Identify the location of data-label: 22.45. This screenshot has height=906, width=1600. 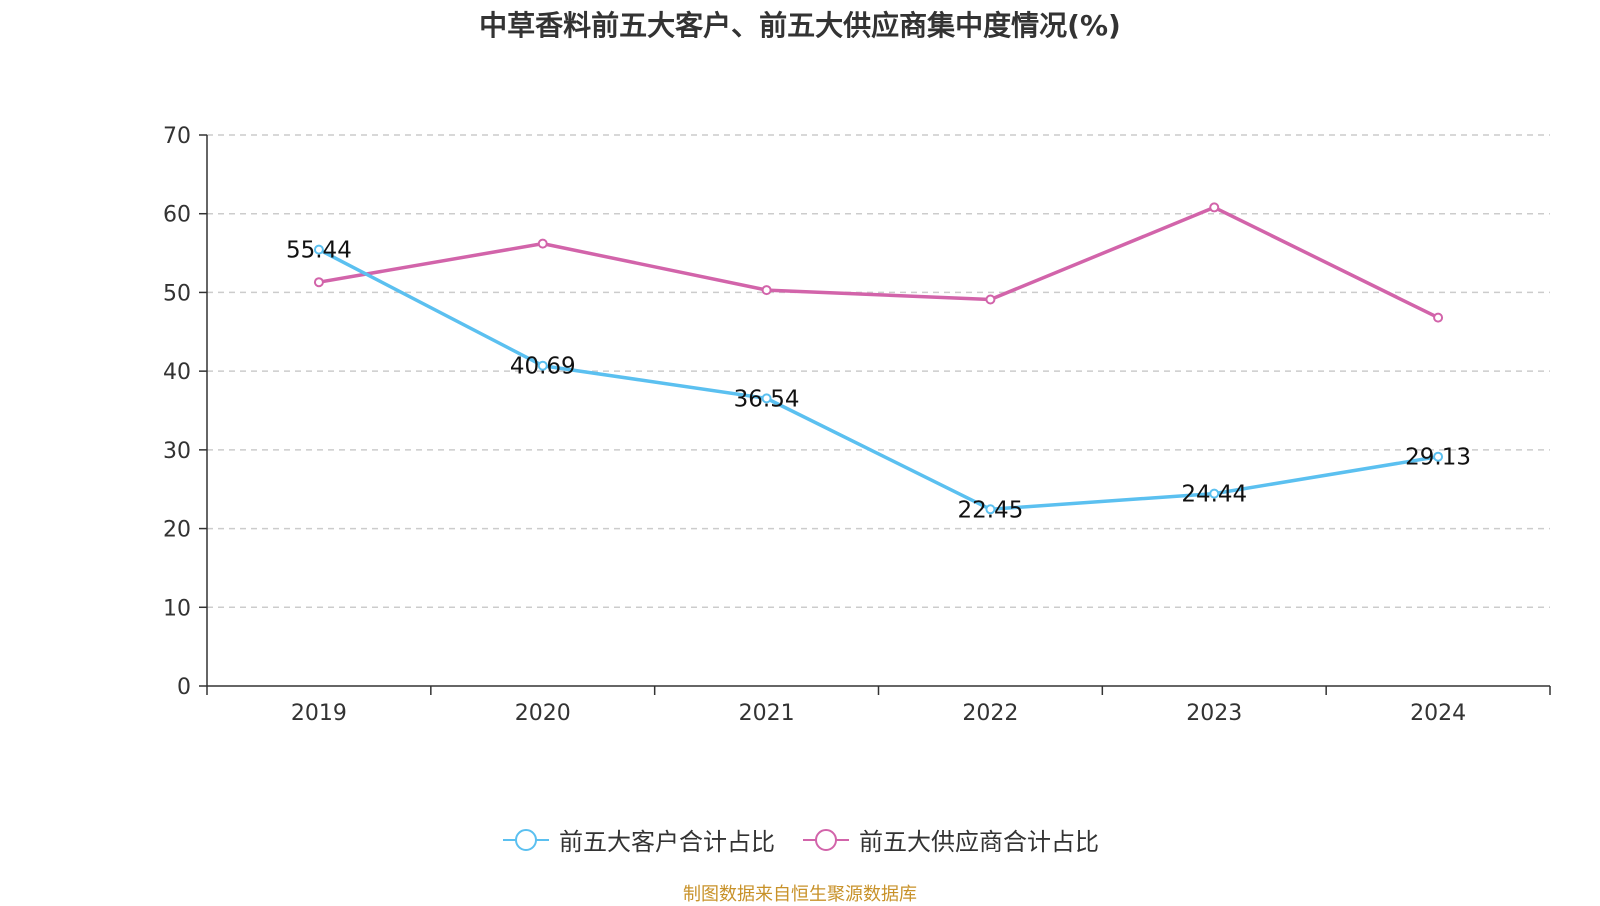
(990, 510).